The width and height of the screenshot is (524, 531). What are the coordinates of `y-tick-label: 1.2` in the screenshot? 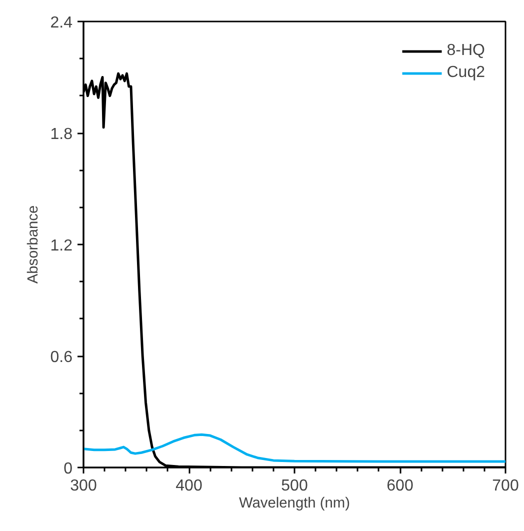 It's located at (61, 246).